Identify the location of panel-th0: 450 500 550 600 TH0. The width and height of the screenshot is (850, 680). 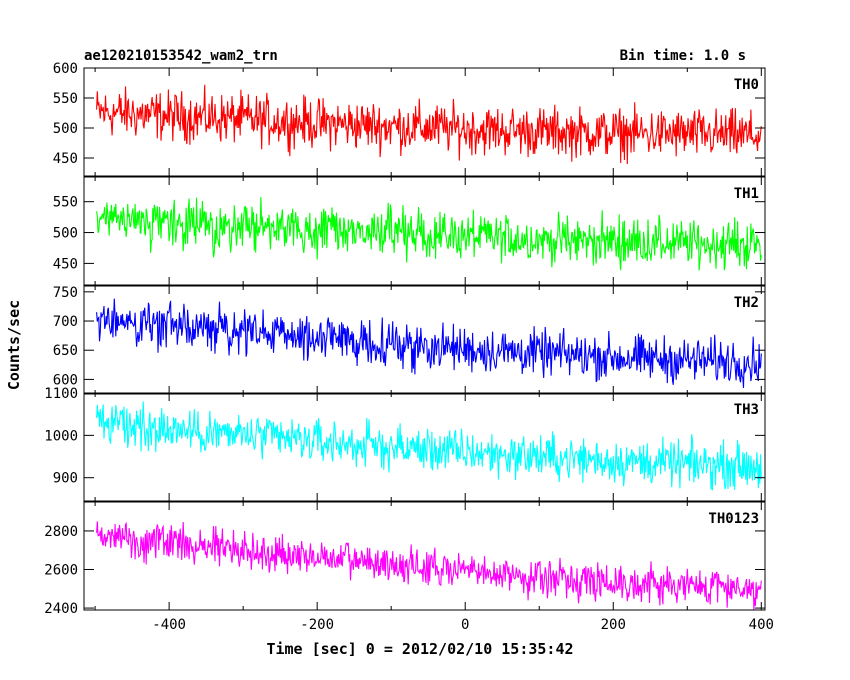
(409, 119).